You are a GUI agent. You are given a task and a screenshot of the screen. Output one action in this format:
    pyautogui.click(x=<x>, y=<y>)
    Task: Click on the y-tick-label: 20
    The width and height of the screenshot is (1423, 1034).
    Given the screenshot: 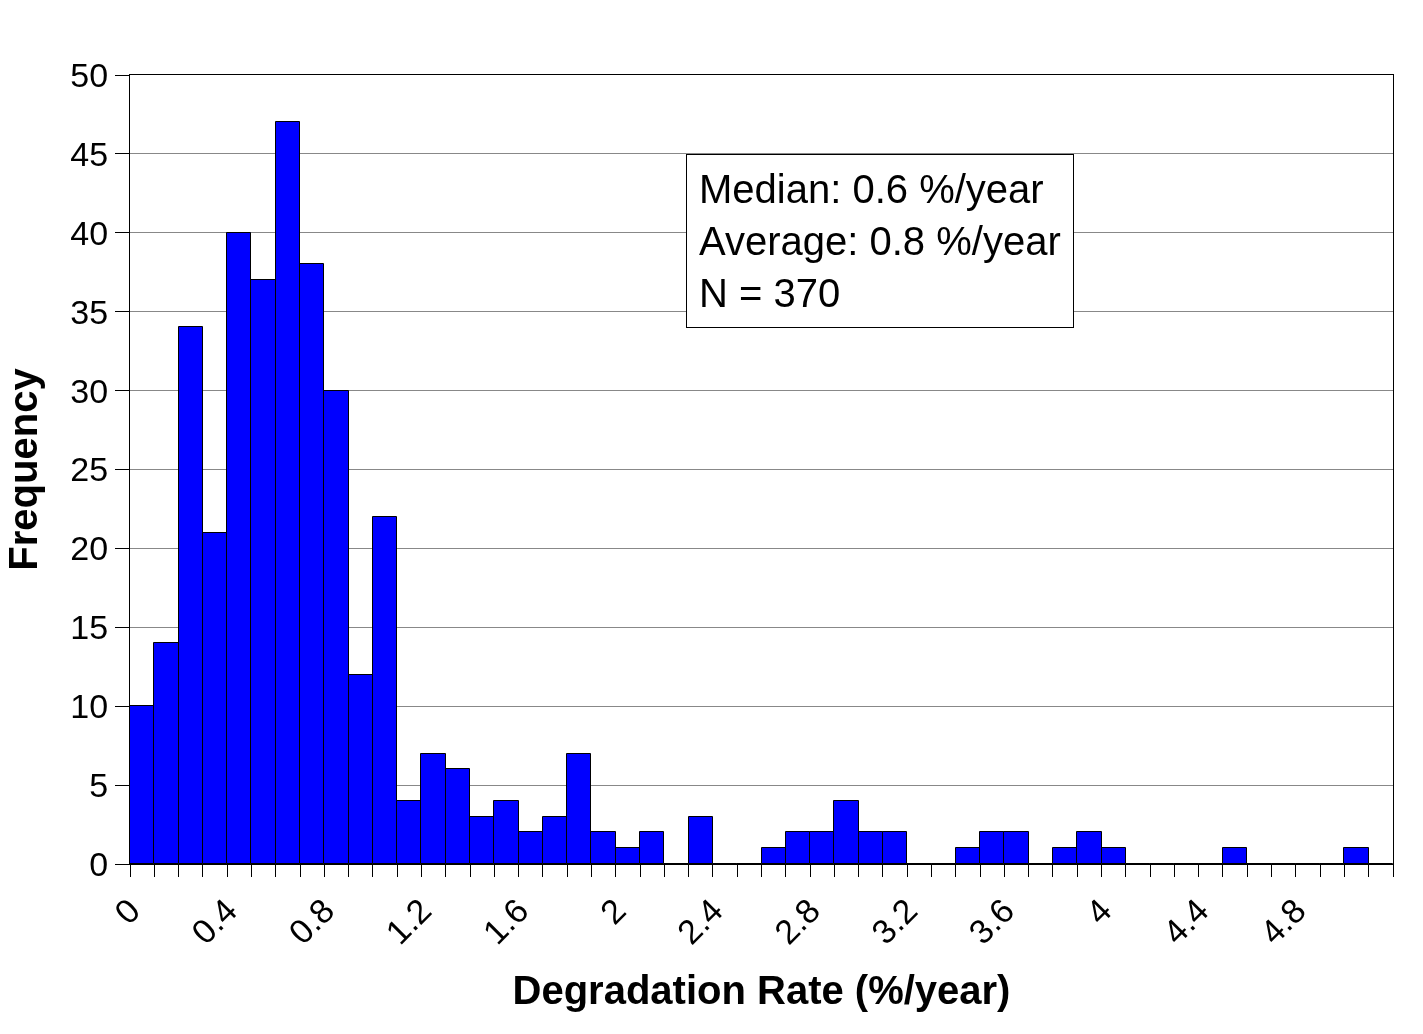 What is the action you would take?
    pyautogui.click(x=89, y=548)
    